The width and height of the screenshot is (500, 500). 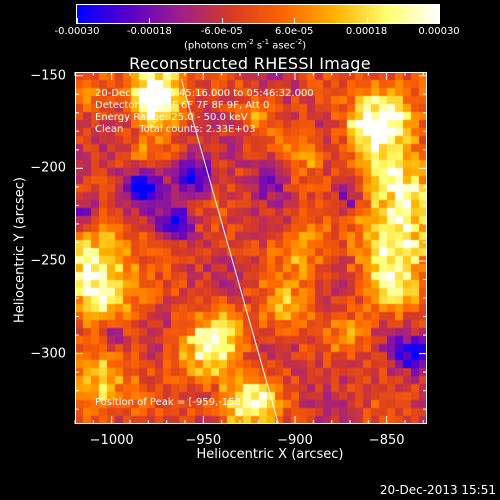 I want to click on units-part: (photons cm, so click(x=215, y=46).